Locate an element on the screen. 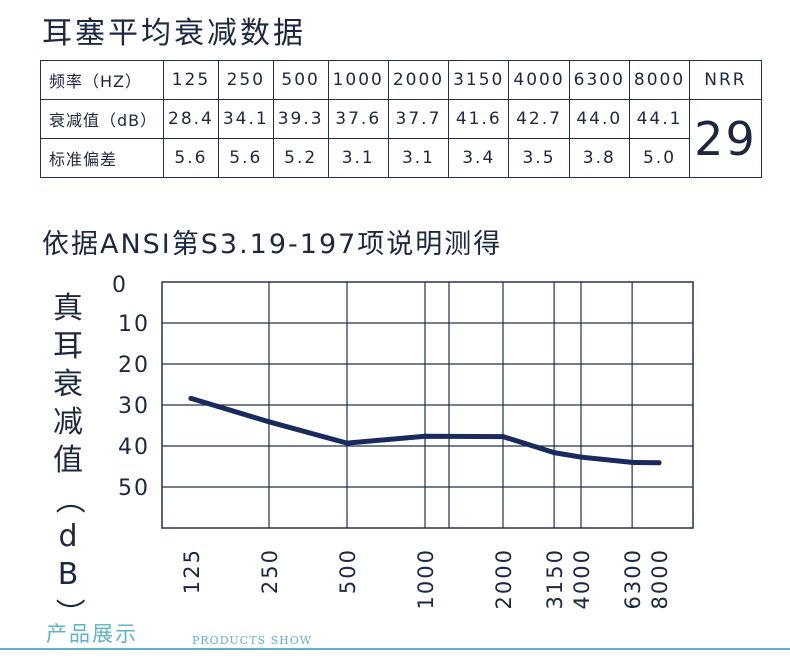 This screenshot has width=790, height=661. stddev-cell: 3.4 is located at coordinates (479, 158).